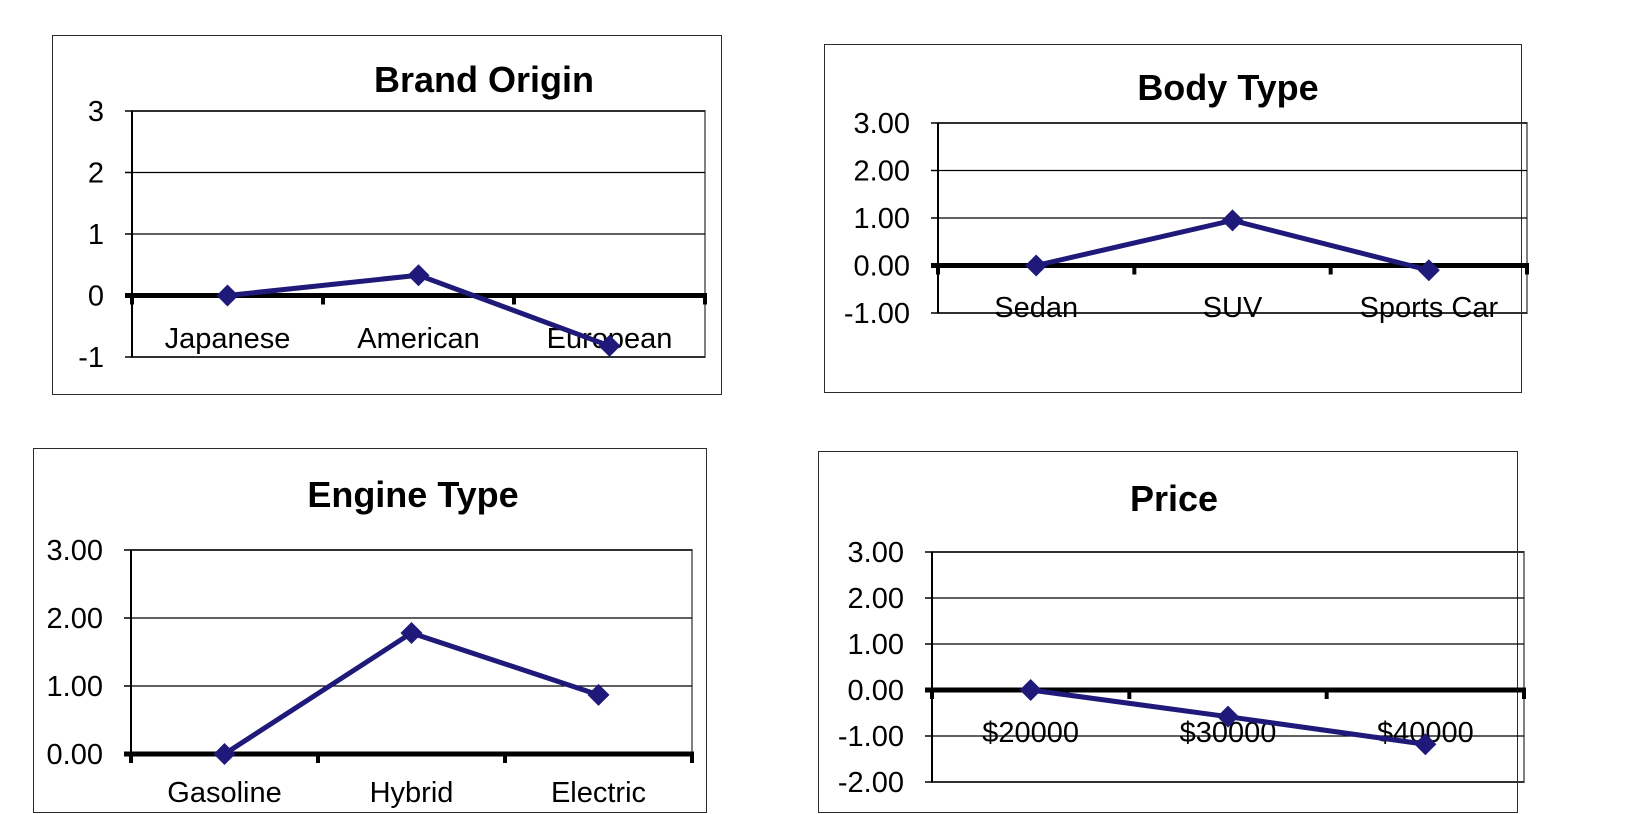 Image resolution: width=1628 pixels, height=814 pixels. I want to click on chart0-category-label: American, so click(418, 339).